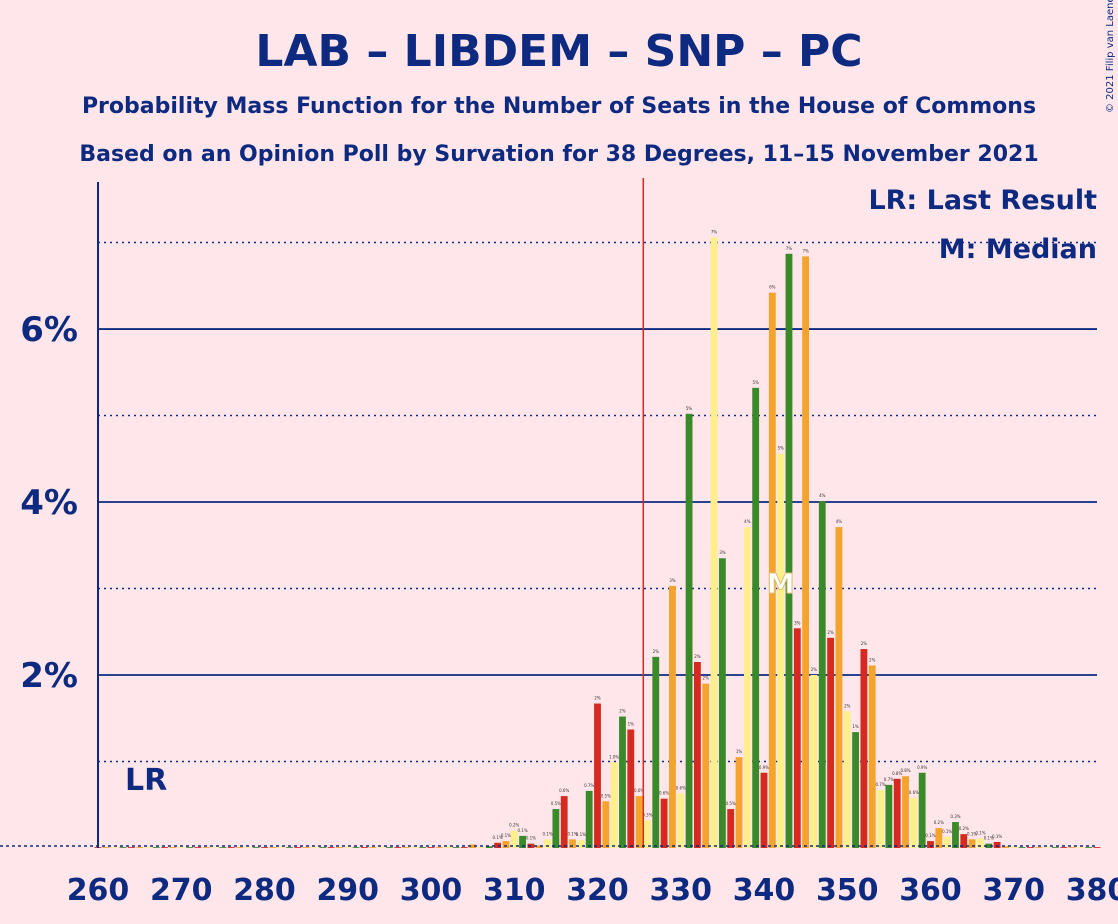 This screenshot has width=1118, height=924. What do you see at coordinates (922, 767) in the screenshot?
I see `bar-label-seat-359: 0.9%` at bounding box center [922, 767].